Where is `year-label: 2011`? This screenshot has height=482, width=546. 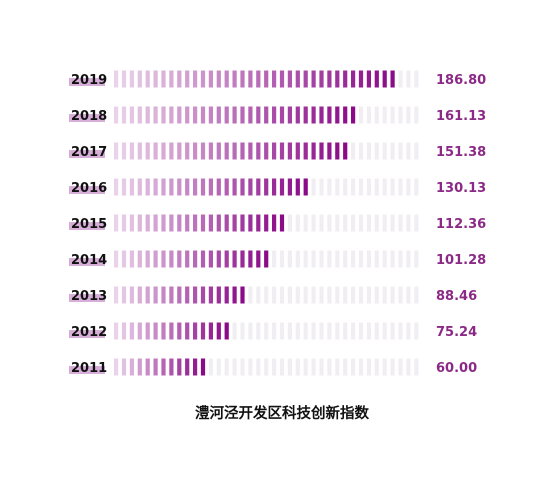 year-label: 2011 is located at coordinates (89, 368).